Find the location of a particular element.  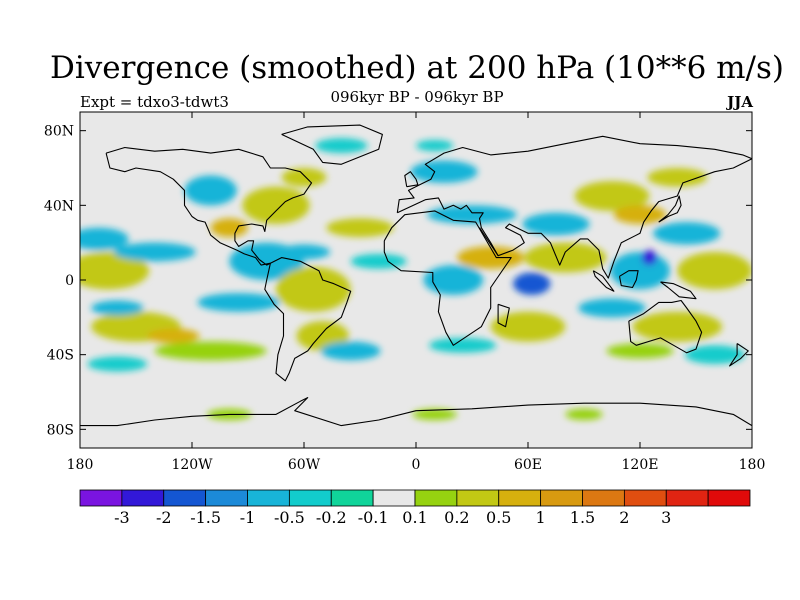

colorbar-label: -1 is located at coordinates (248, 517).